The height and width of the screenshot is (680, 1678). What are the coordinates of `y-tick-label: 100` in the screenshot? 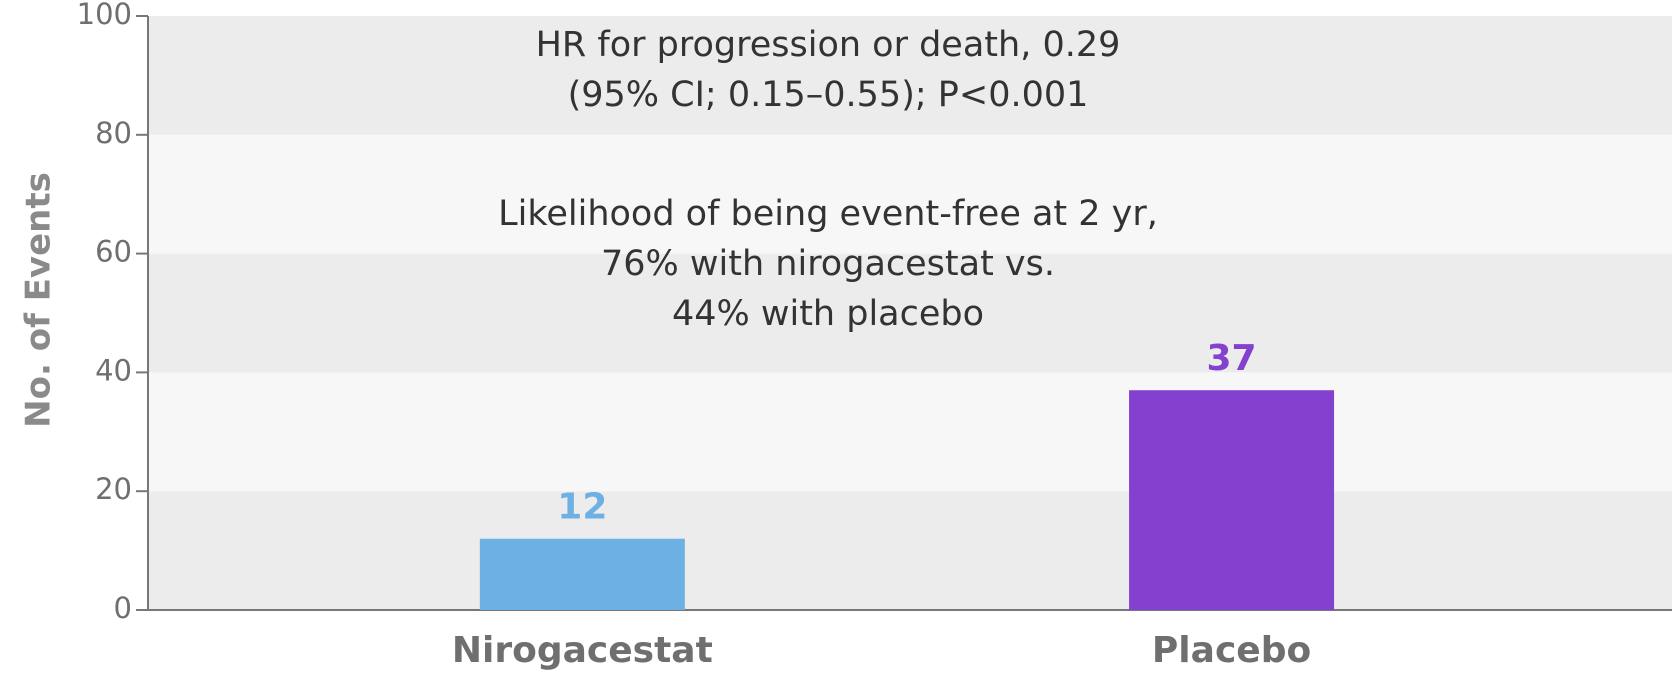 It's located at (104, 15).